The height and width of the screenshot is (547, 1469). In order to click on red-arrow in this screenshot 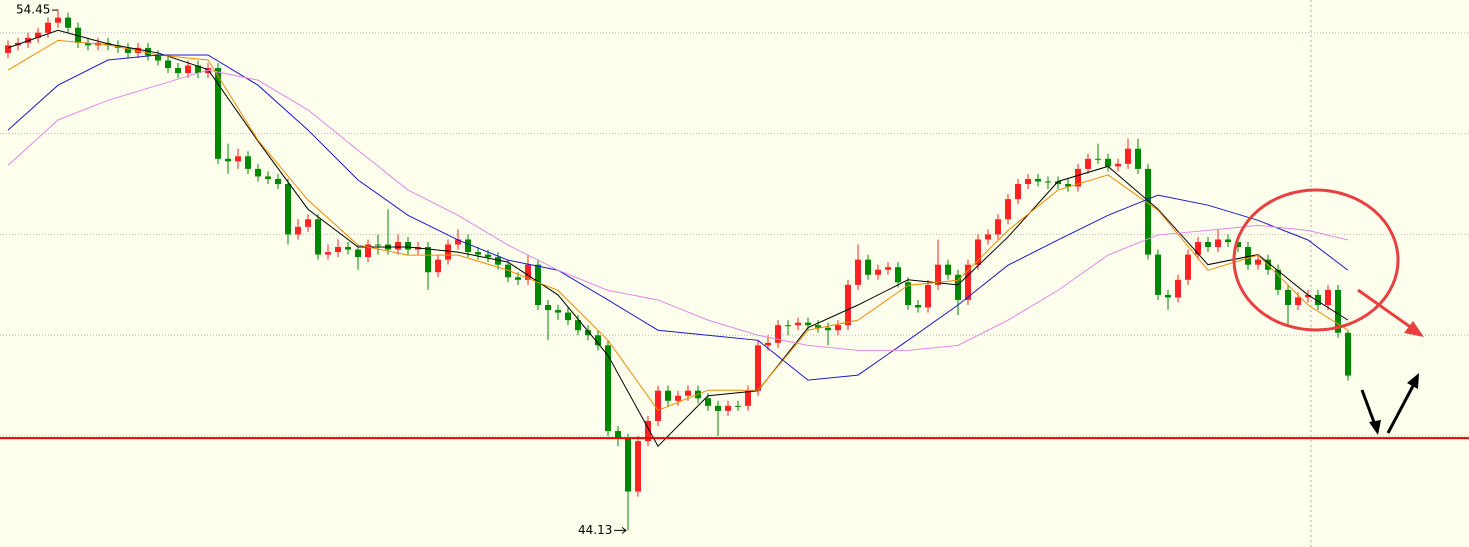, I will do `click(1390, 312)`.